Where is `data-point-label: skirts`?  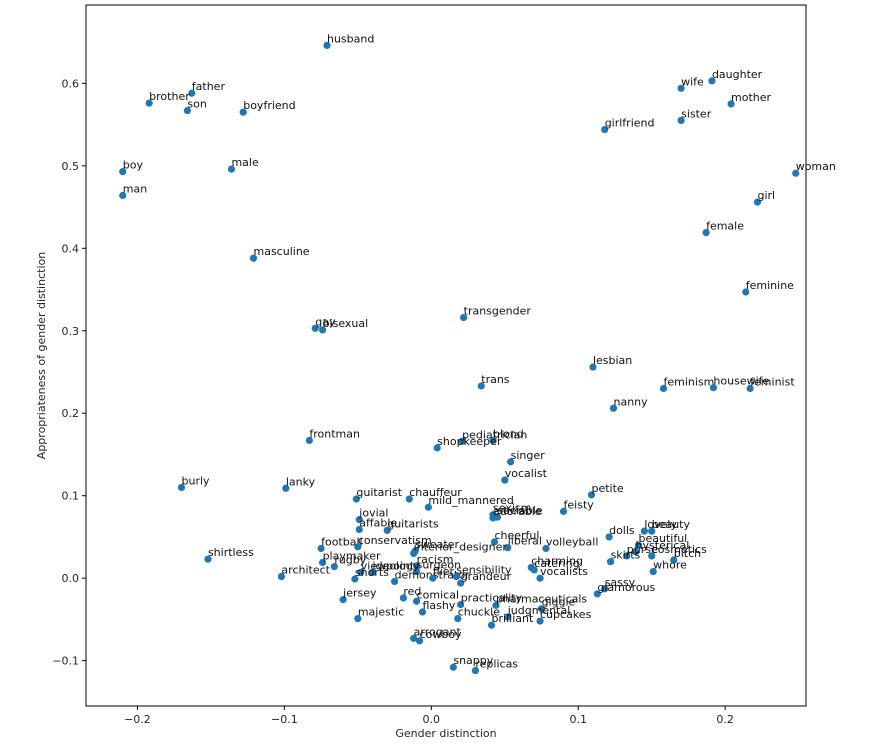 data-point-label: skirts is located at coordinates (626, 555).